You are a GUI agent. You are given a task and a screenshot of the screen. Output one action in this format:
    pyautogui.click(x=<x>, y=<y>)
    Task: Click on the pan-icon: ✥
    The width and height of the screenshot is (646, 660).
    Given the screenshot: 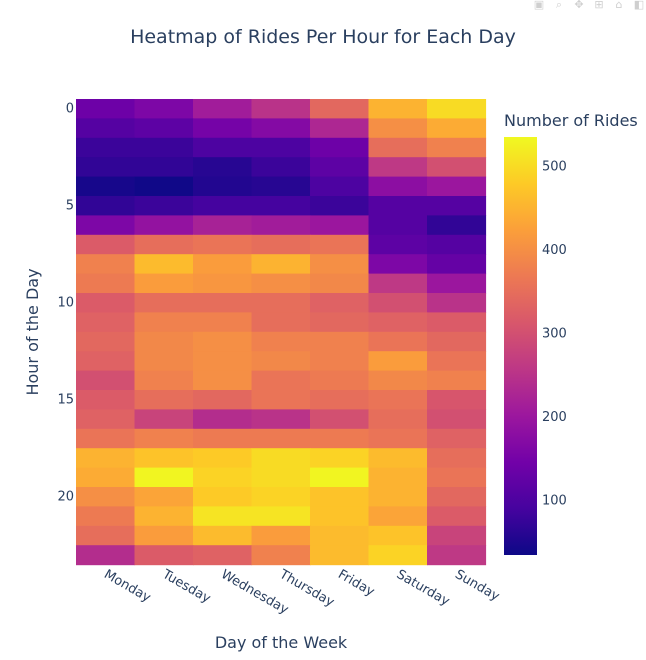 What is the action you would take?
    pyautogui.click(x=579, y=5)
    